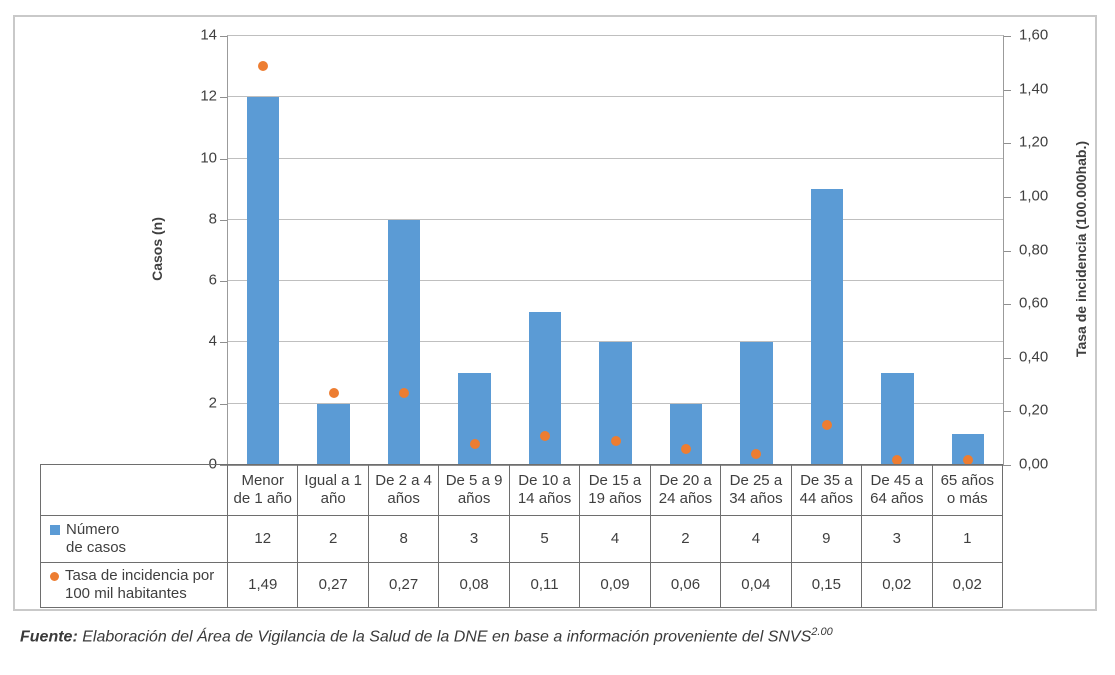 The image size is (1115, 675). Describe the element at coordinates (403, 585) in the screenshot. I see `value-cell: 0,27` at that location.